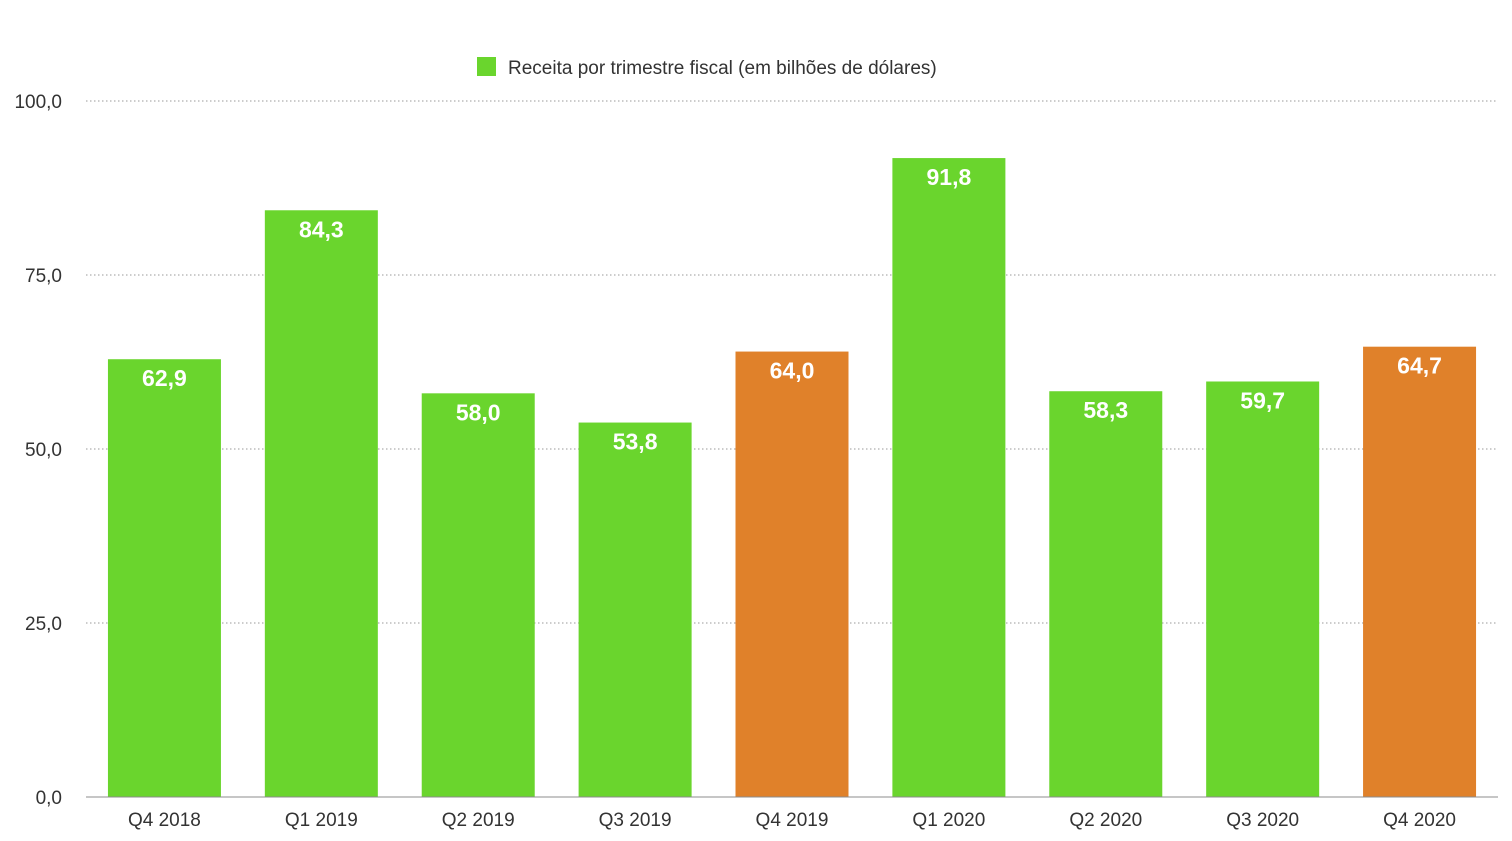 This screenshot has width=1512, height=841. What do you see at coordinates (792, 820) in the screenshot?
I see `x-tick-label: Q4 2019` at bounding box center [792, 820].